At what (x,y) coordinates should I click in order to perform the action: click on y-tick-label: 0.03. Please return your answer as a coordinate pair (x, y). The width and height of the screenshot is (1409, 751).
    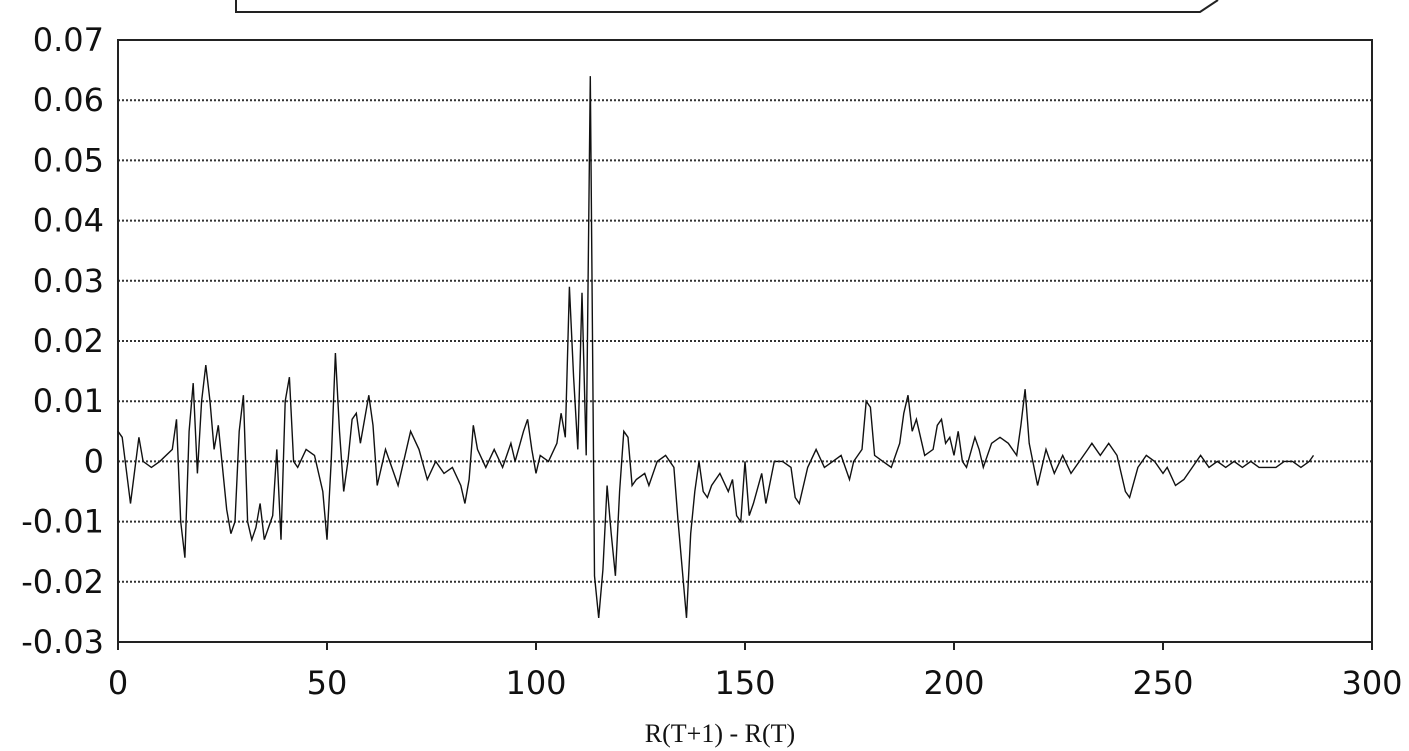
    Looking at the image, I should click on (68, 281).